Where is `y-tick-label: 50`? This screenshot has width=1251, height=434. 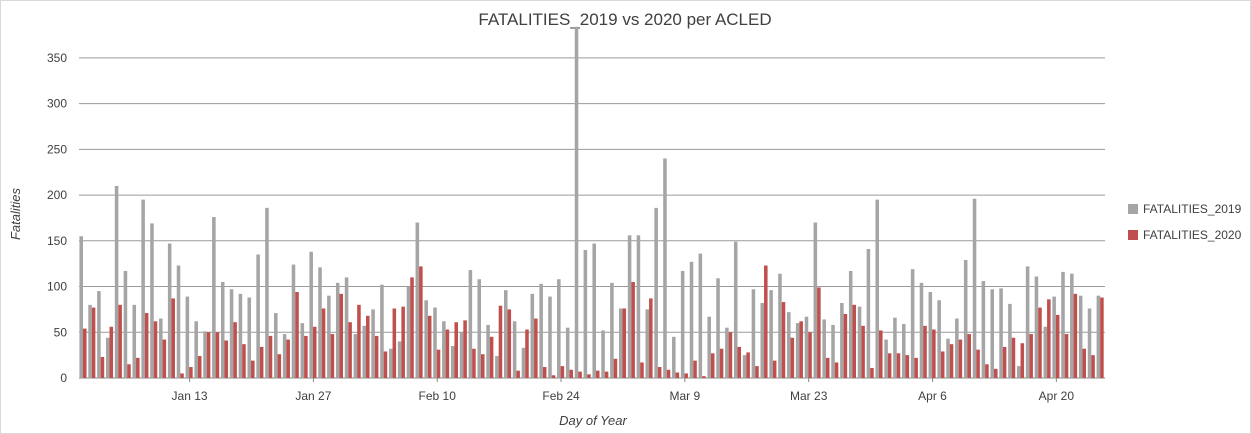
y-tick-label: 50 is located at coordinates (61, 332).